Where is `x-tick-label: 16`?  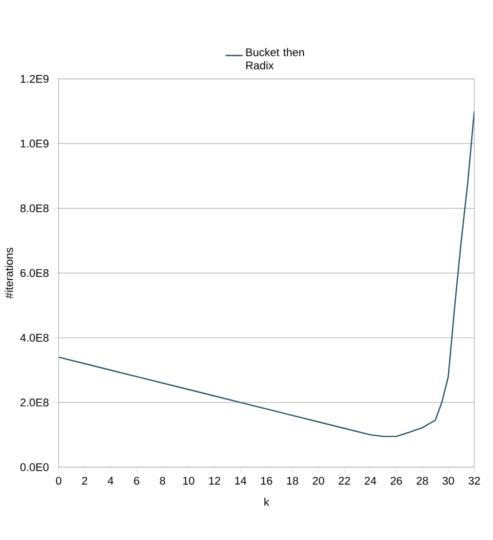 x-tick-label: 16 is located at coordinates (266, 480).